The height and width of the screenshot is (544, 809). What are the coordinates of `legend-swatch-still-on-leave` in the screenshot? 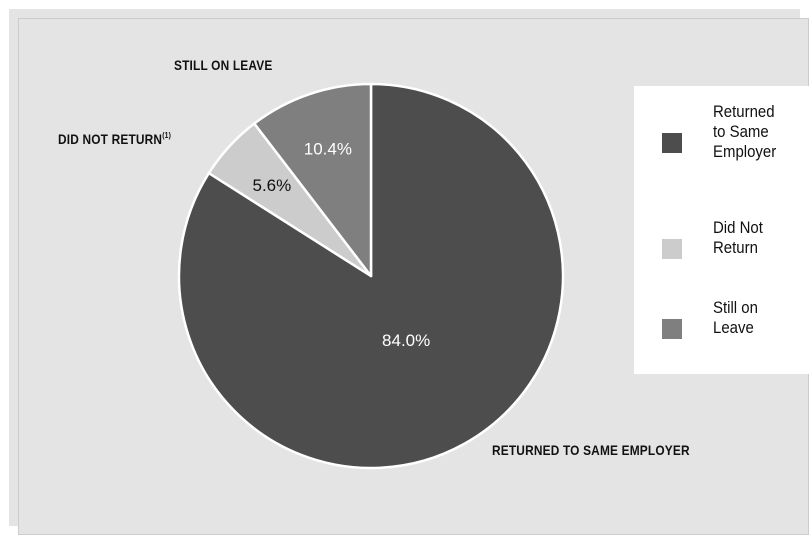 It's located at (672, 329).